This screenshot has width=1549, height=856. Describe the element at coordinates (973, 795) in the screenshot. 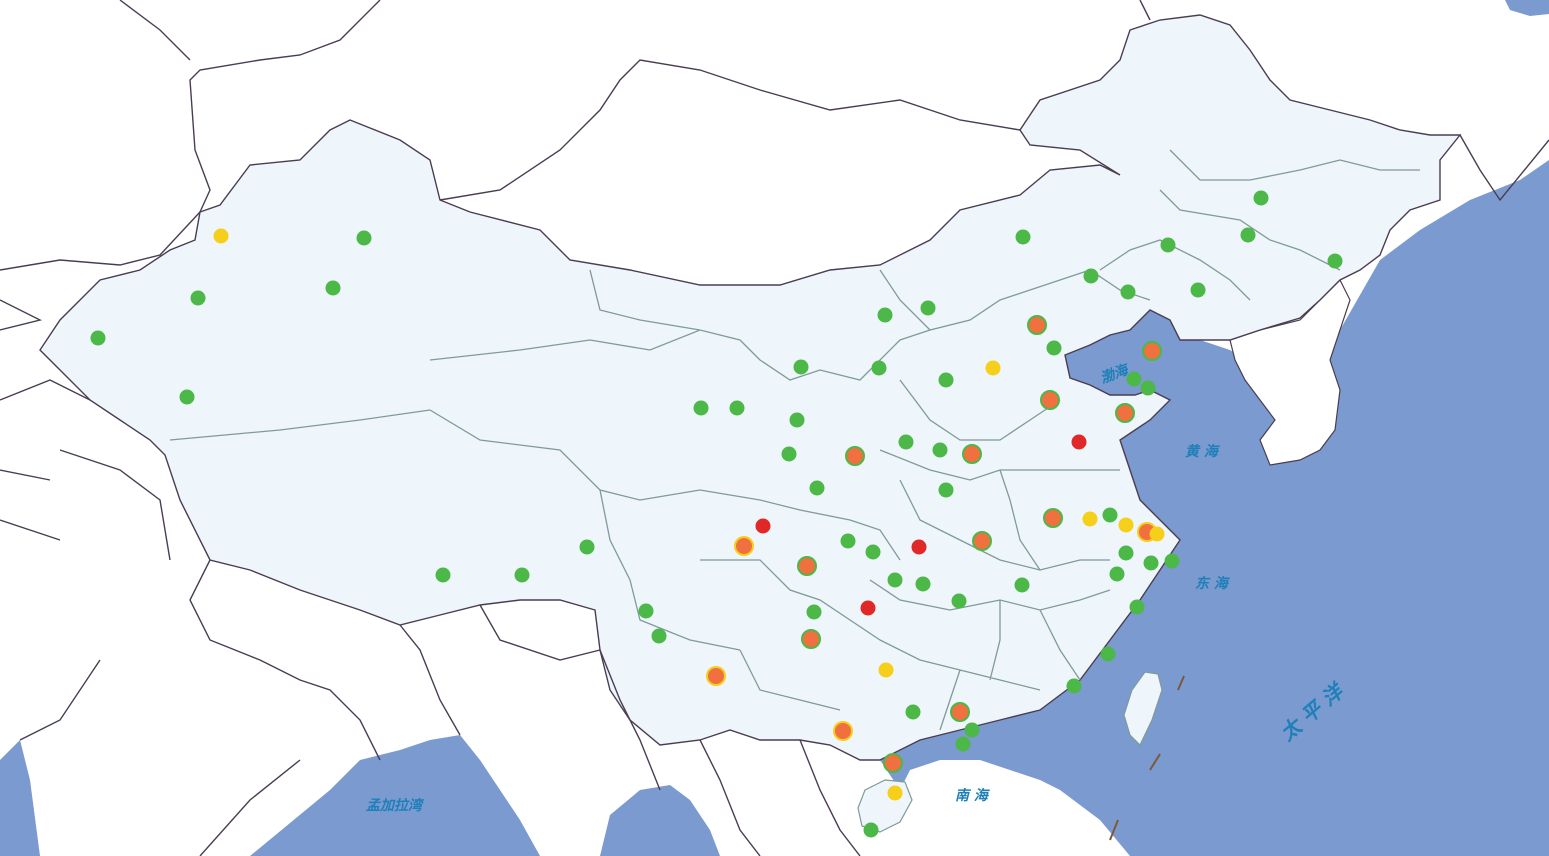

I see `sea-label-south-sea: 南 海` at that location.